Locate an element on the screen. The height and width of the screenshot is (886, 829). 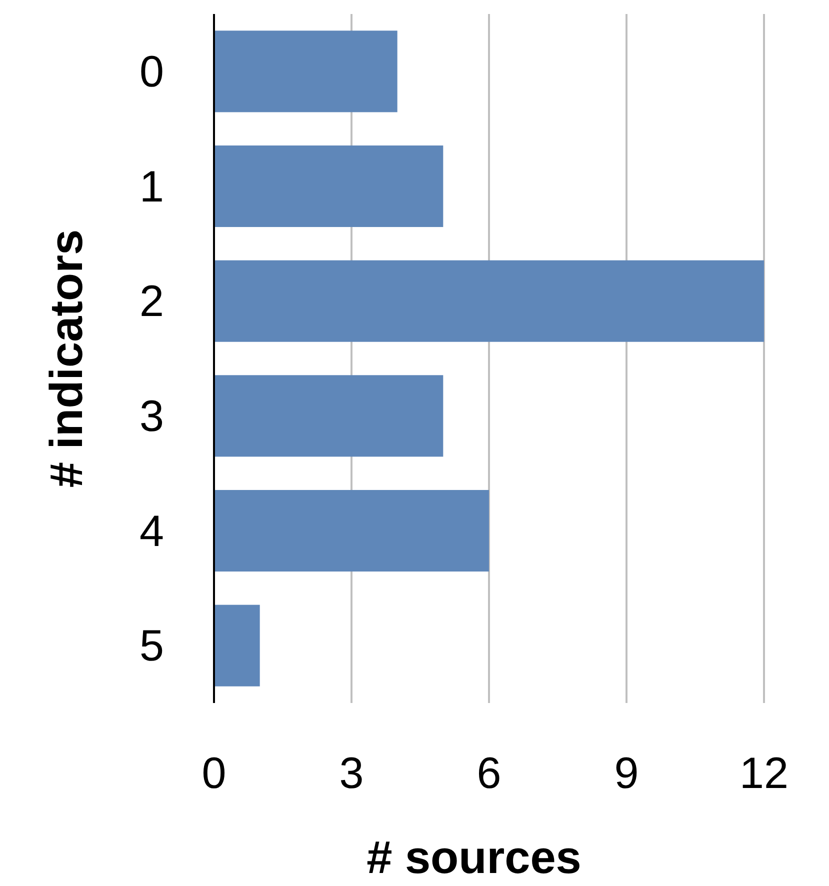
x-axis-title: # sources is located at coordinates (474, 857).